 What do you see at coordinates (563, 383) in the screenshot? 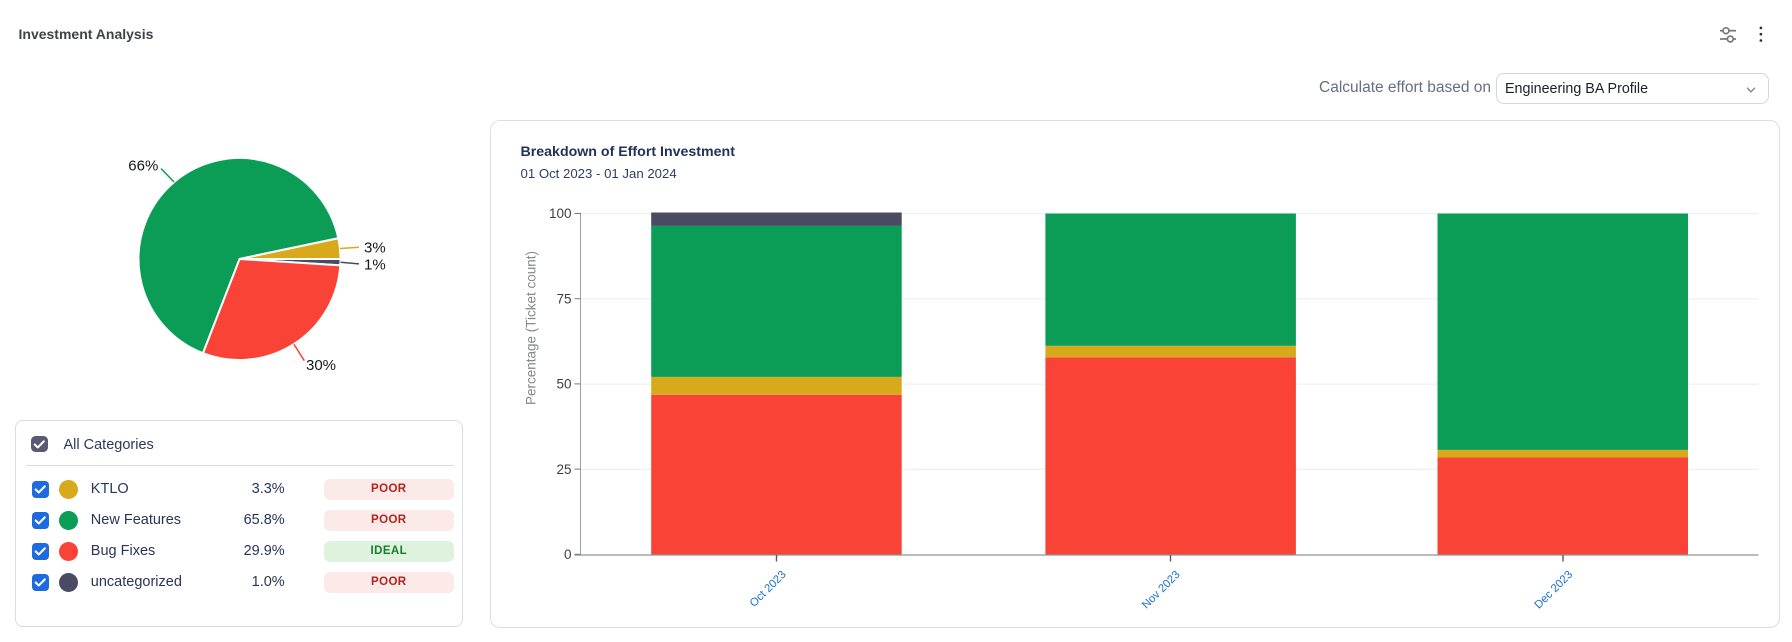
I see `svg-text: 50` at bounding box center [563, 383].